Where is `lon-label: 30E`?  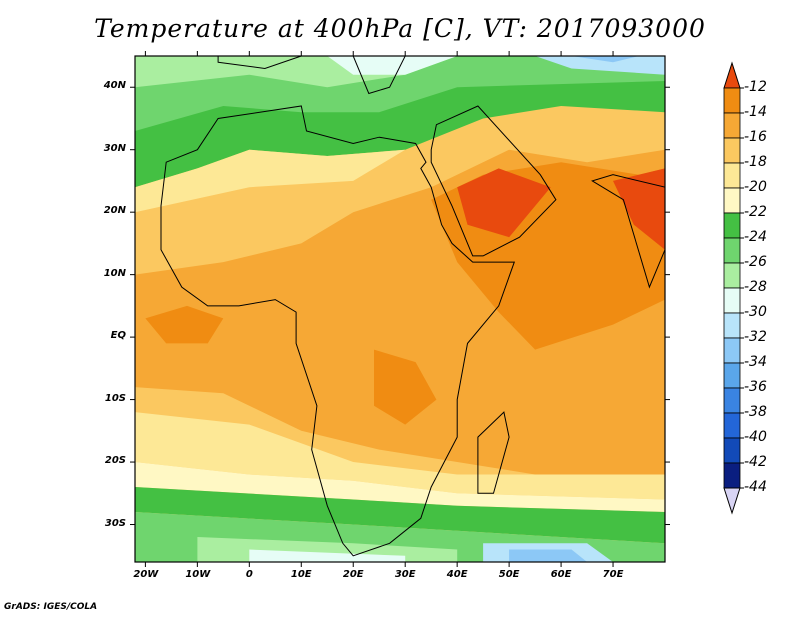
lon-label: 30E is located at coordinates (405, 574).